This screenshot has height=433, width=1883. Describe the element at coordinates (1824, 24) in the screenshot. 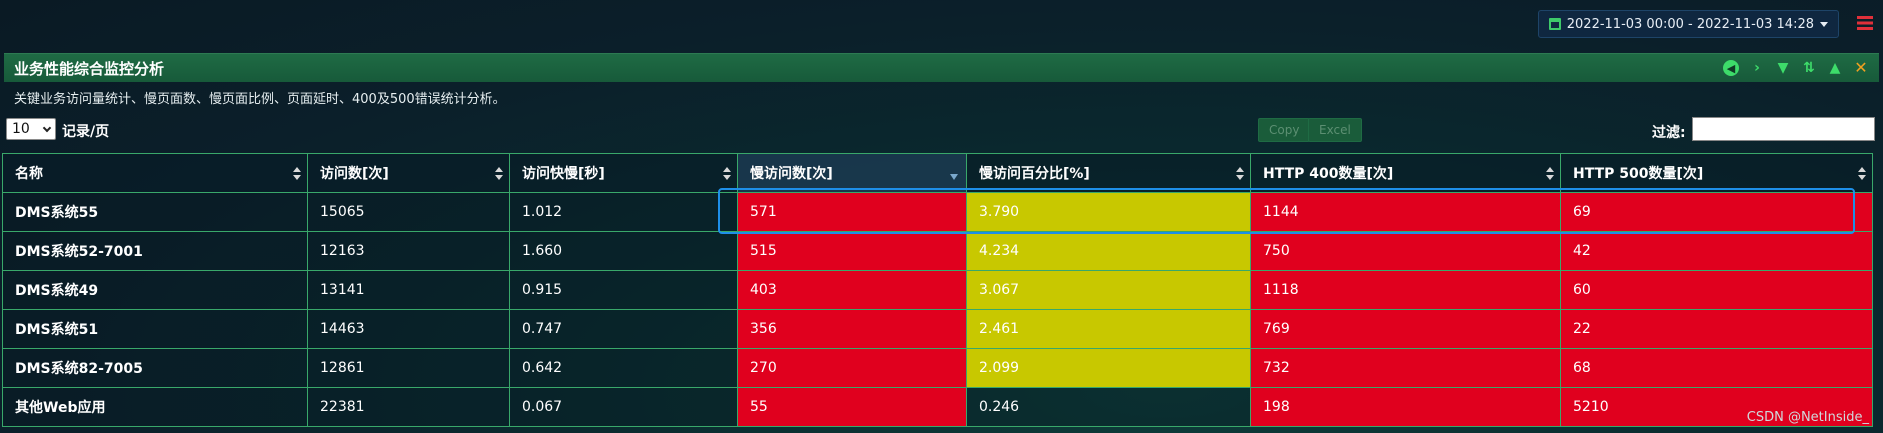

I see `caret-down-icon` at that location.